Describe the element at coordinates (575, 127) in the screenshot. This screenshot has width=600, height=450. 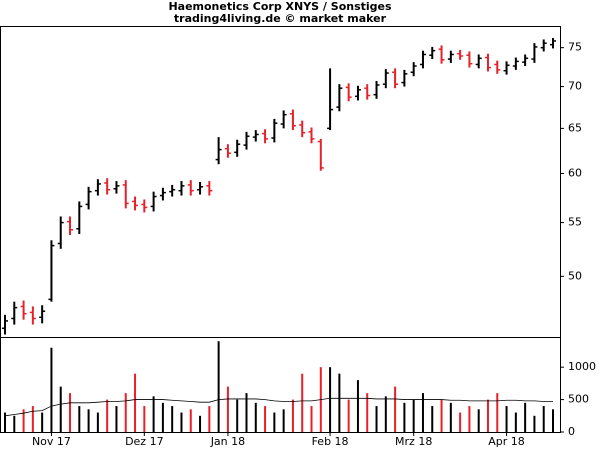
I see `y-tick-label: 65` at that location.